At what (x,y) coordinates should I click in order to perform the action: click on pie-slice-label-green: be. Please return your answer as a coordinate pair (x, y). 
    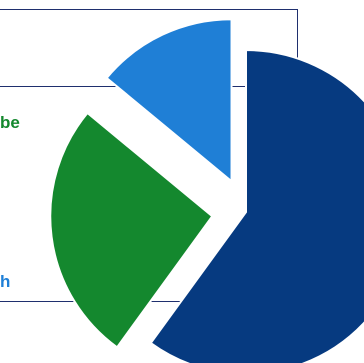
    Looking at the image, I should click on (10, 122).